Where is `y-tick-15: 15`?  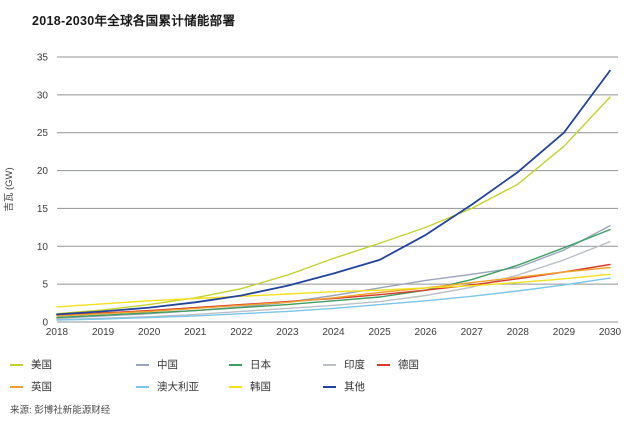
y-tick-15: 15 is located at coordinates (43, 209).